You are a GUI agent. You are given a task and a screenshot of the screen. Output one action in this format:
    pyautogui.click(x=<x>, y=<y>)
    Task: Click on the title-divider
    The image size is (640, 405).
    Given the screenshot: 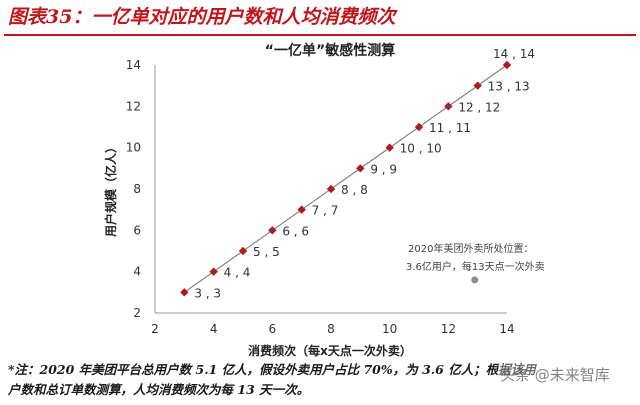 What is the action you would take?
    pyautogui.click(x=320, y=35)
    